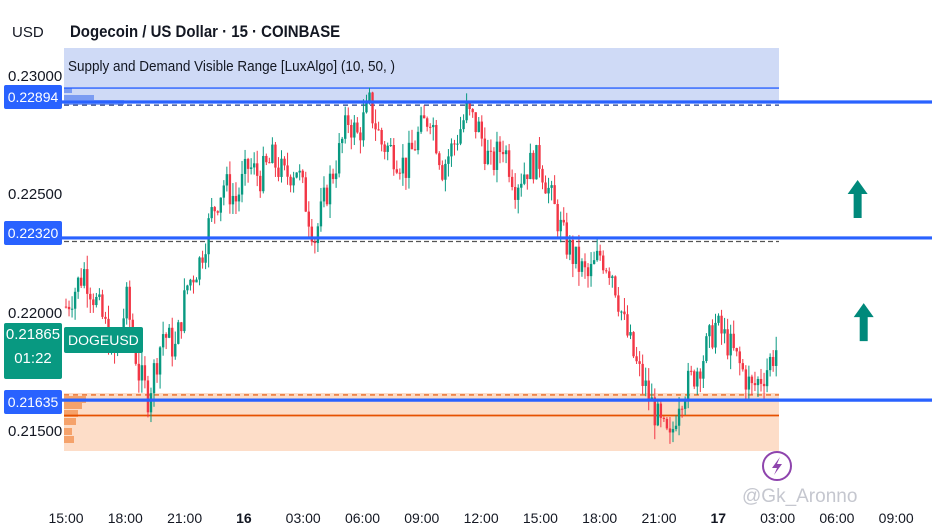 The image size is (932, 526). What do you see at coordinates (857, 199) in the screenshot?
I see `up-arrow-shape` at bounding box center [857, 199].